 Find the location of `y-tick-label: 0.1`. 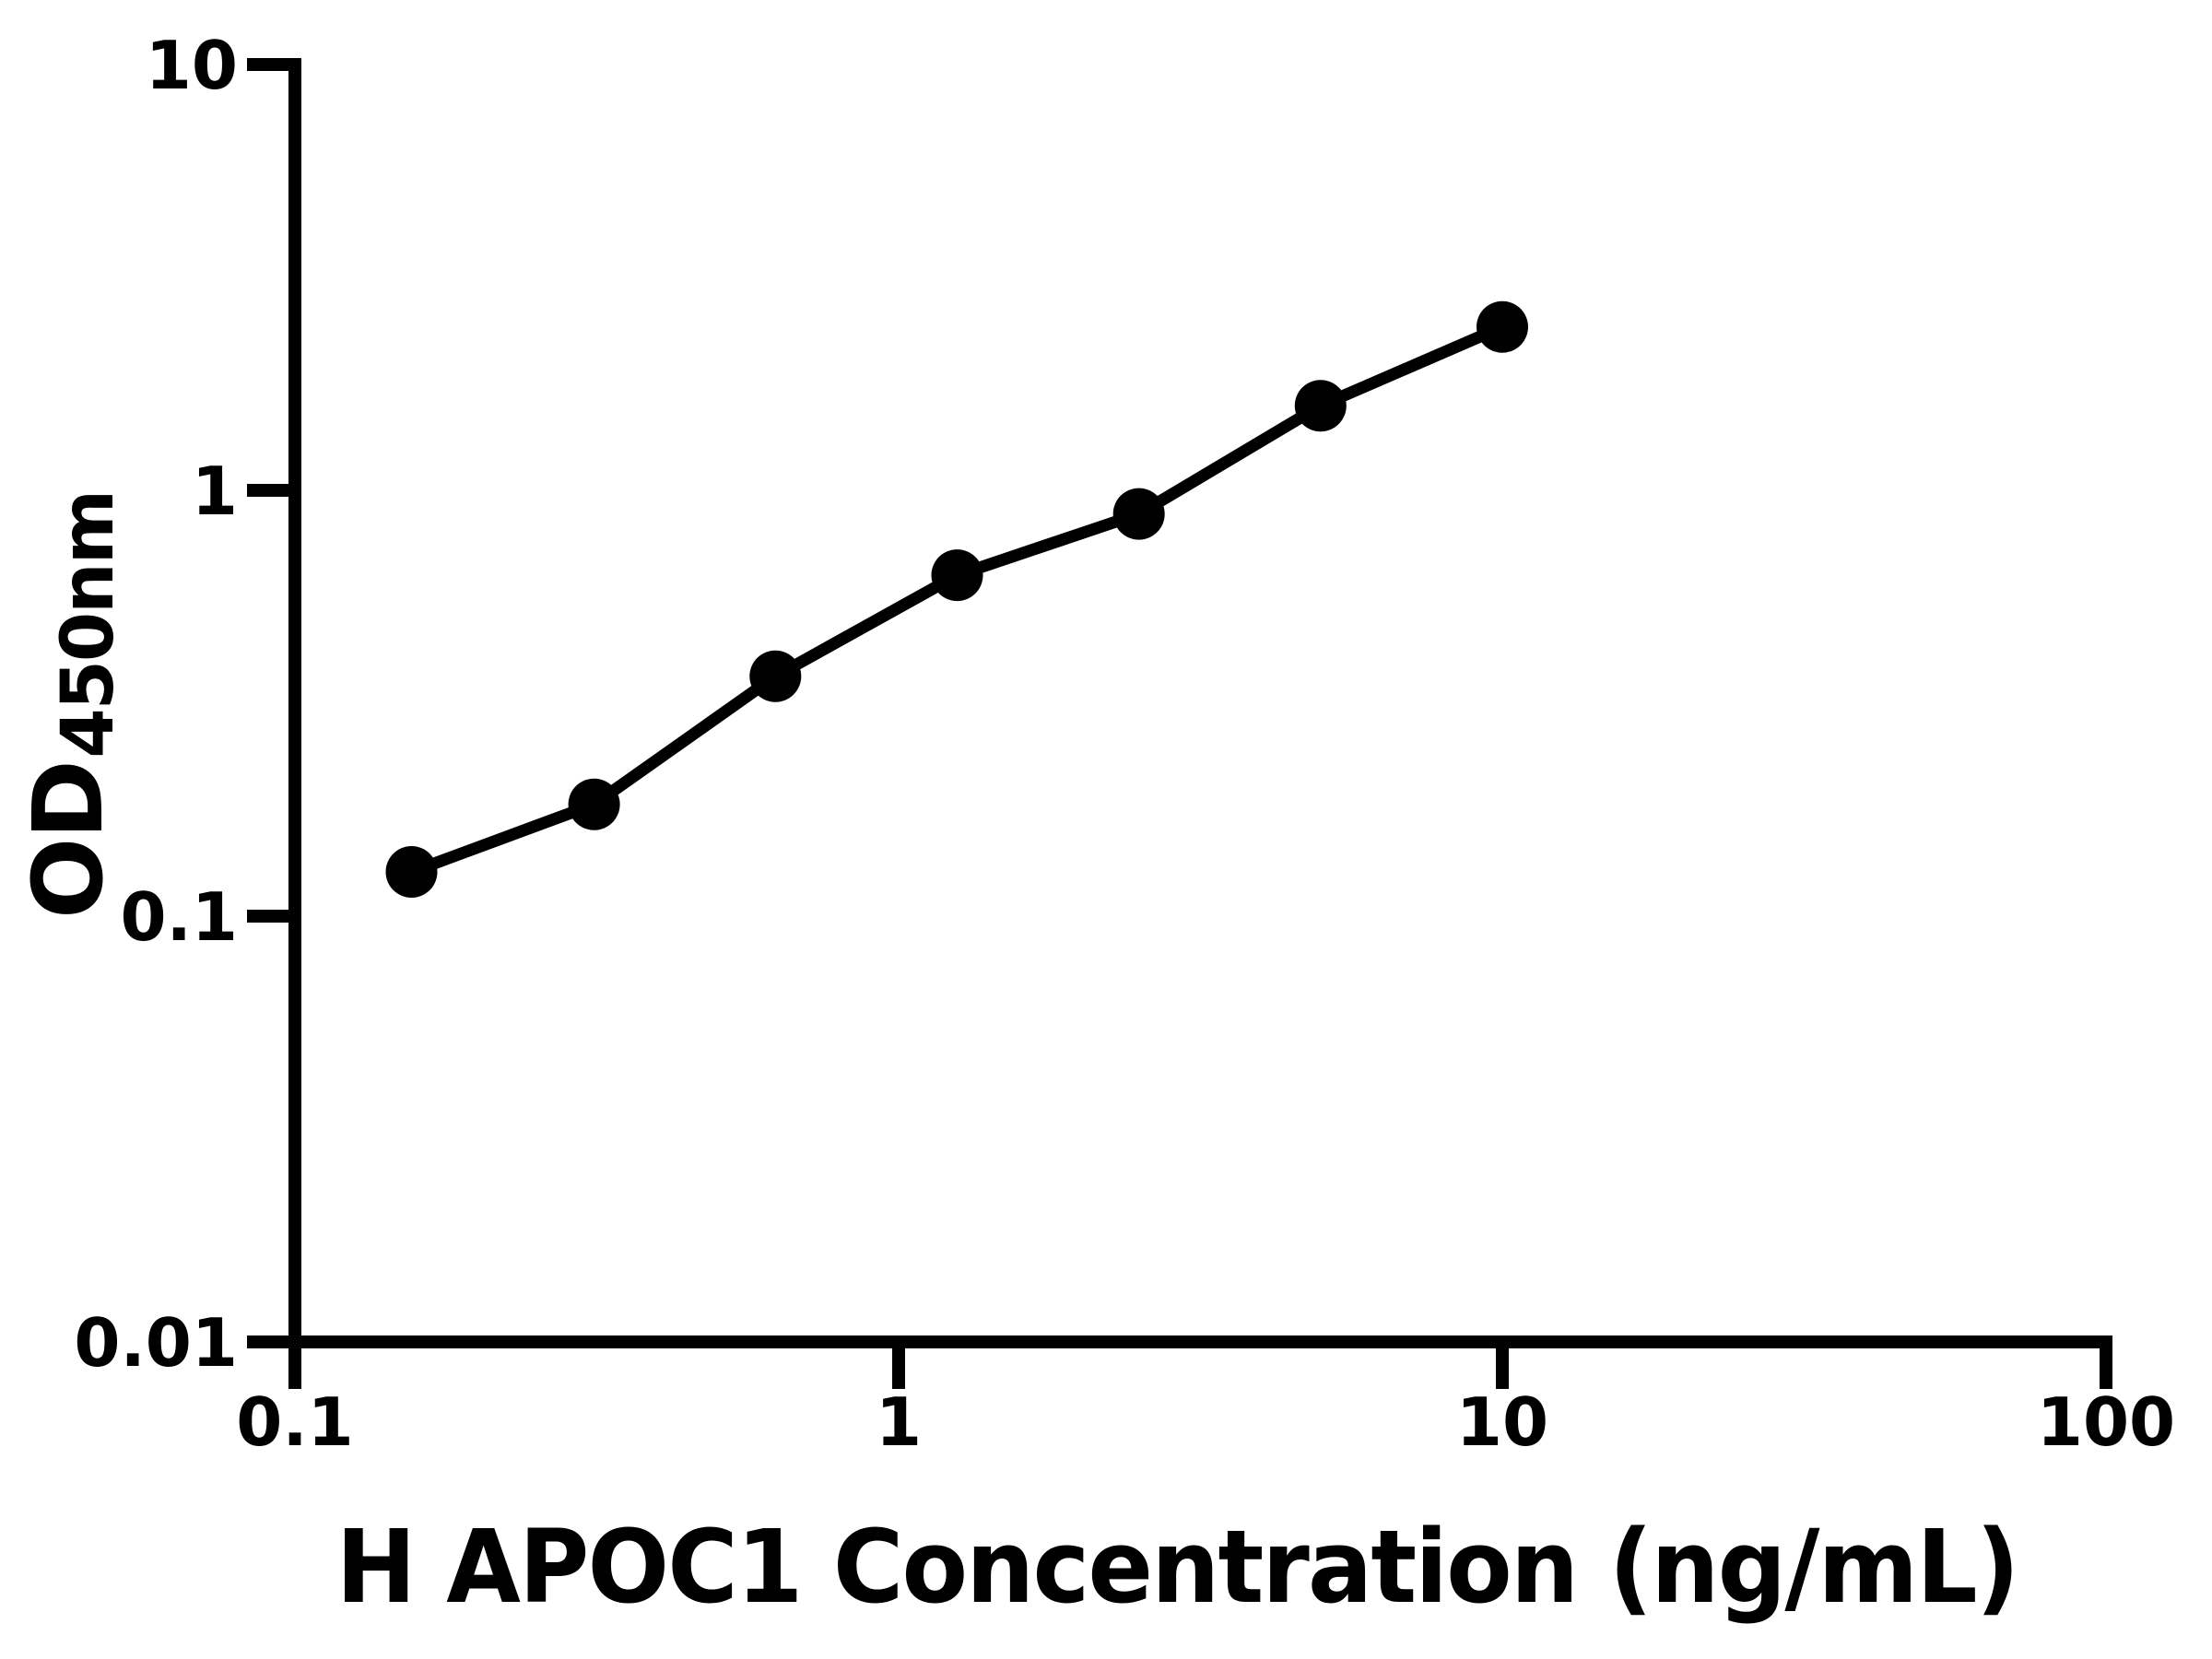

y-tick-label: 0.1 is located at coordinates (179, 917).